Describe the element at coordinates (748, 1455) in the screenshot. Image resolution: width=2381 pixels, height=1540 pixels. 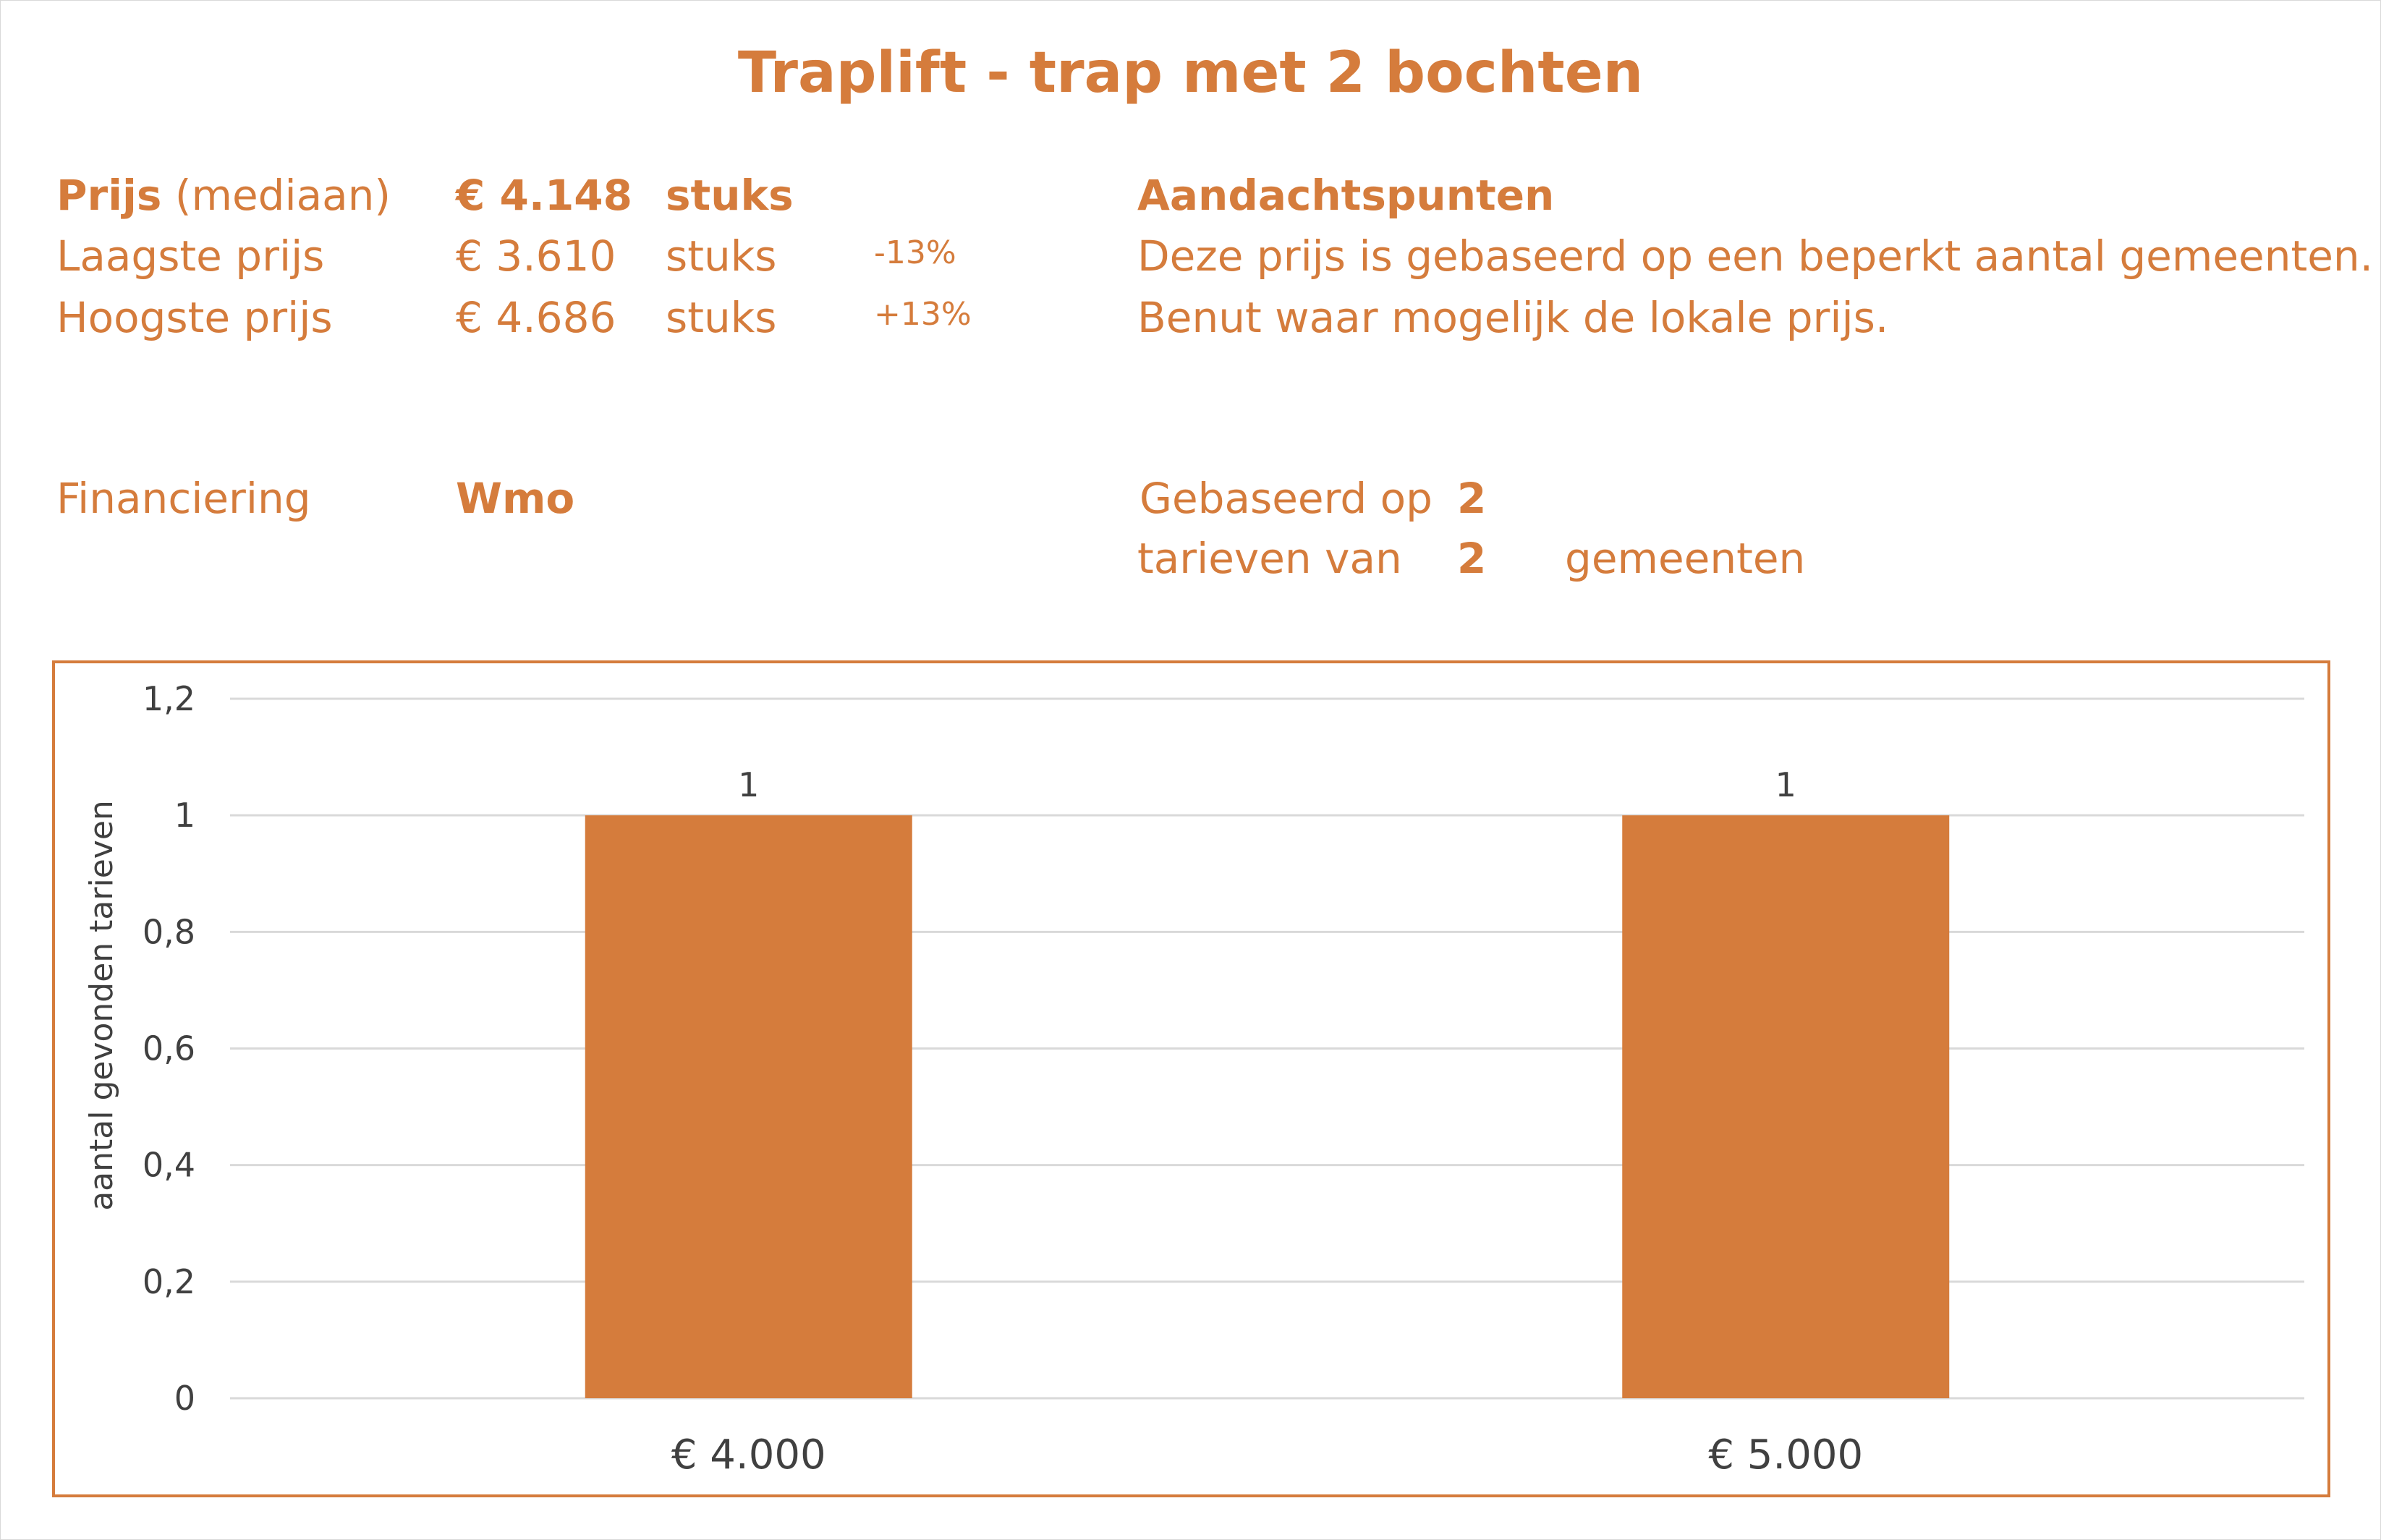
I see `x-category-label: € 4.000` at that location.